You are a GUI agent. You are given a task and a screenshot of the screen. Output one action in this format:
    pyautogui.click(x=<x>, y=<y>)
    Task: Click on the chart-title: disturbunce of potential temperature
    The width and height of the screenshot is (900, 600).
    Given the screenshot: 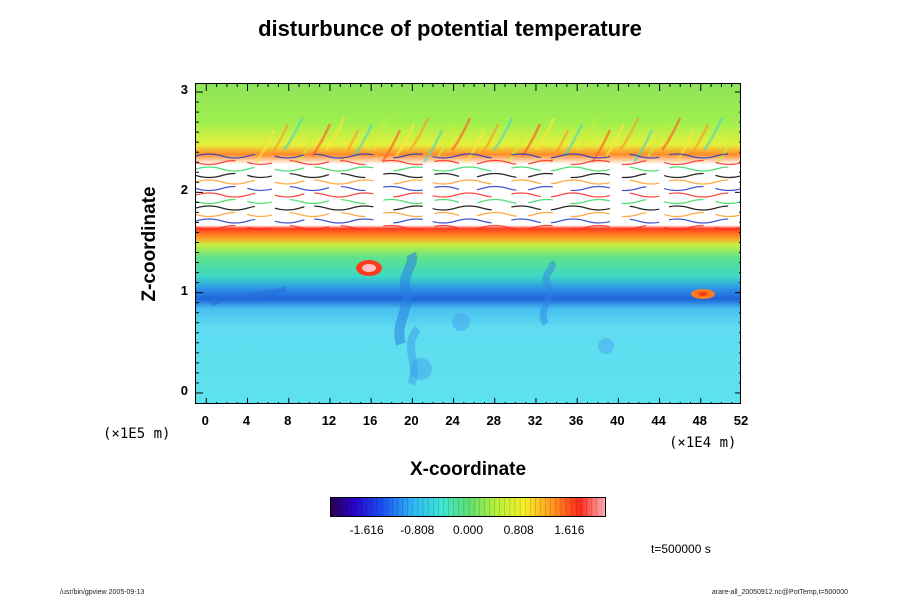 What is the action you would take?
    pyautogui.click(x=450, y=28)
    